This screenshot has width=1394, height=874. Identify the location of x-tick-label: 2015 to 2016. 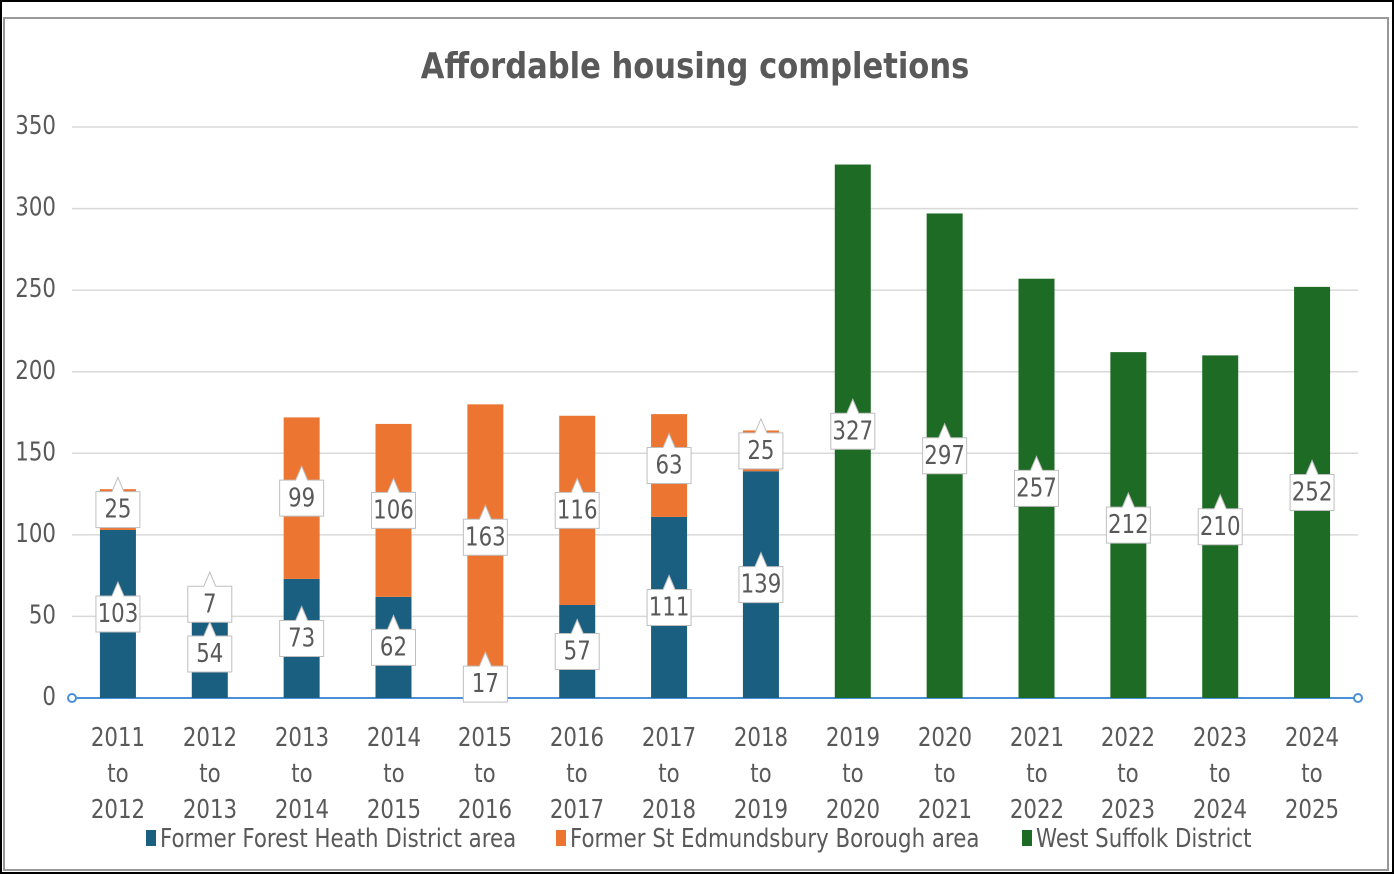
(485, 774).